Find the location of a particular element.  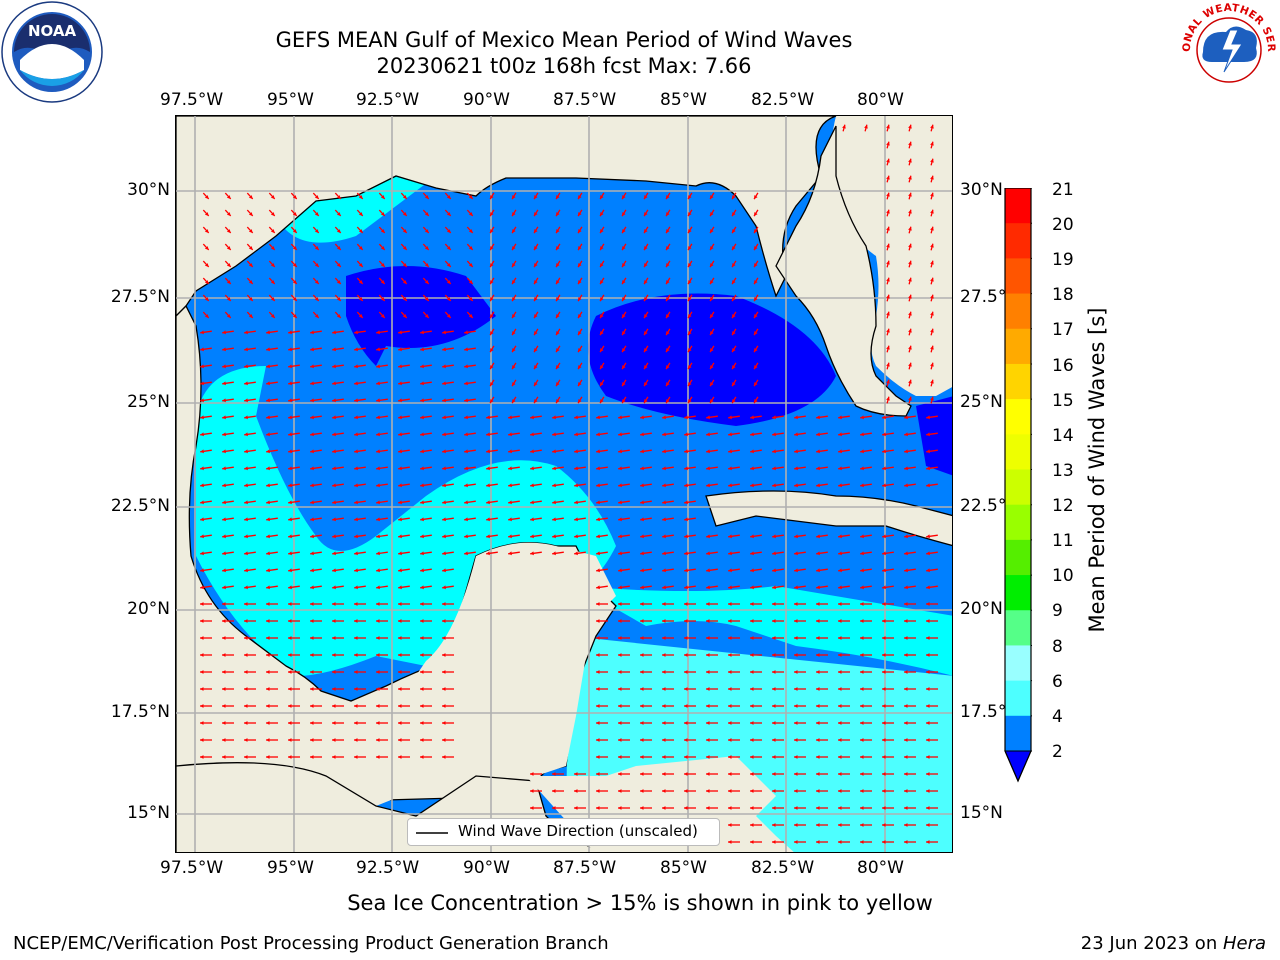

colorbar-band is located at coordinates (1018, 698).